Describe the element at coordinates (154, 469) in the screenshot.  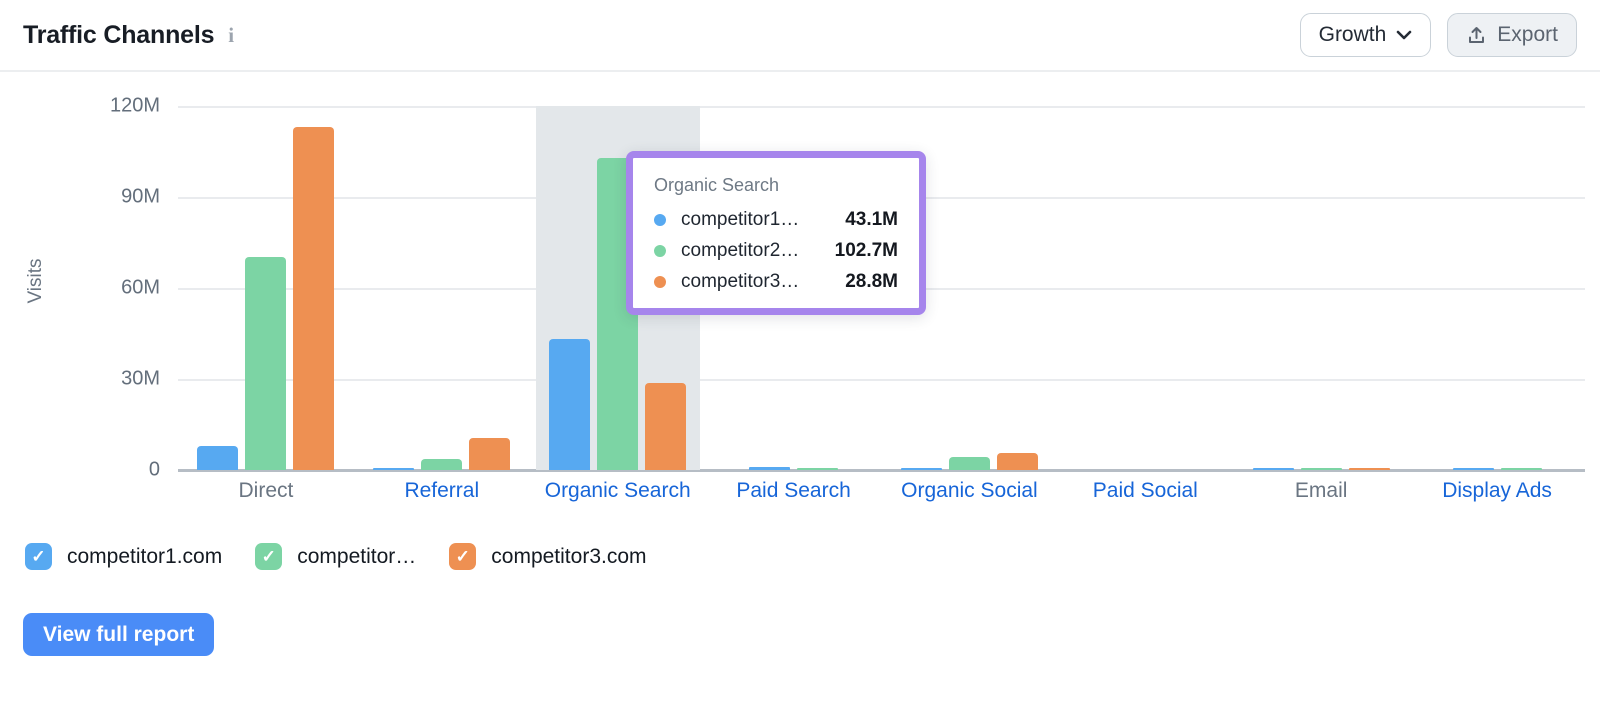
I see `y-tick-0: 0` at that location.